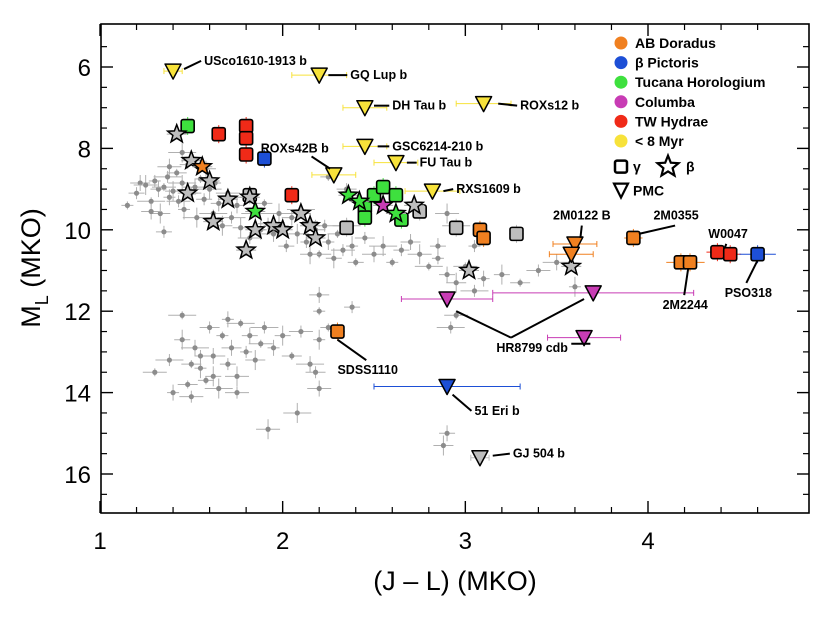 The width and height of the screenshot is (830, 623). What do you see at coordinates (621, 43) in the screenshot?
I see `legend-swatch` at bounding box center [621, 43].